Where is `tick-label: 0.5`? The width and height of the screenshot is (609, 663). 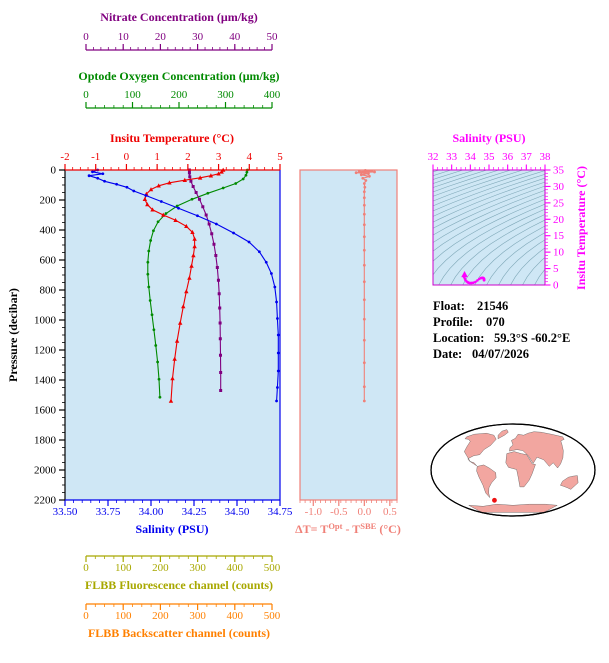
tick-label: 0.5 is located at coordinates (390, 512).